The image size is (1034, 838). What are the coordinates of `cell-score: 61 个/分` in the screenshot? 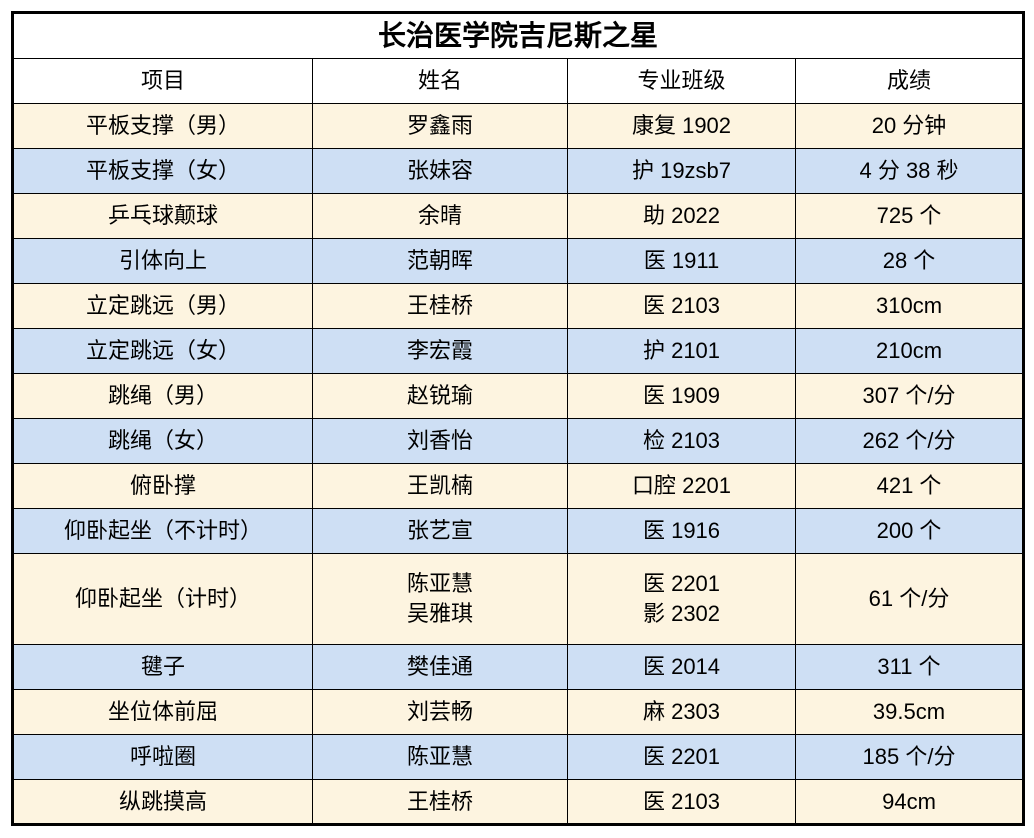 It's located at (909, 599).